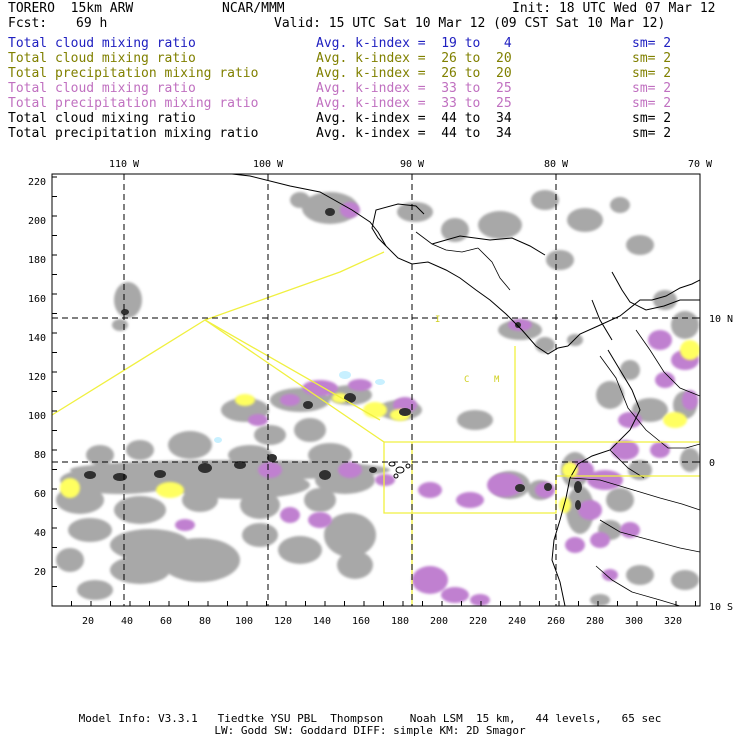 The width and height of the screenshot is (740, 740). What do you see at coordinates (253, 8) in the screenshot?
I see `organization-label: NCAR/MMM` at bounding box center [253, 8].